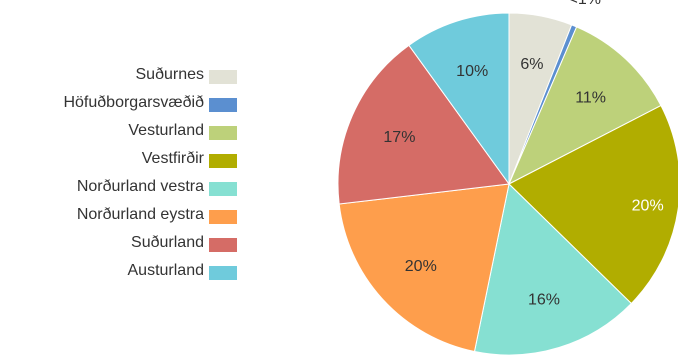 The height and width of the screenshot is (356, 678). Describe the element at coordinates (120, 274) in the screenshot. I see `legend-item-austurland: Austurland` at that location.